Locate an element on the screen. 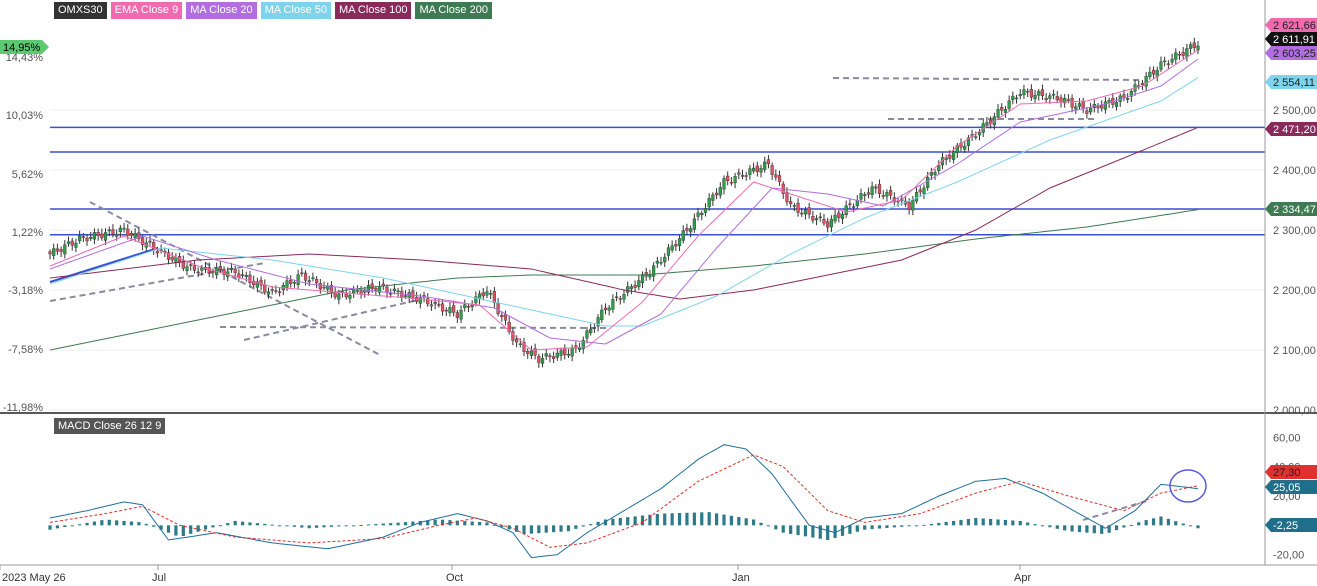  trend-line is located at coordinates (157, 282).